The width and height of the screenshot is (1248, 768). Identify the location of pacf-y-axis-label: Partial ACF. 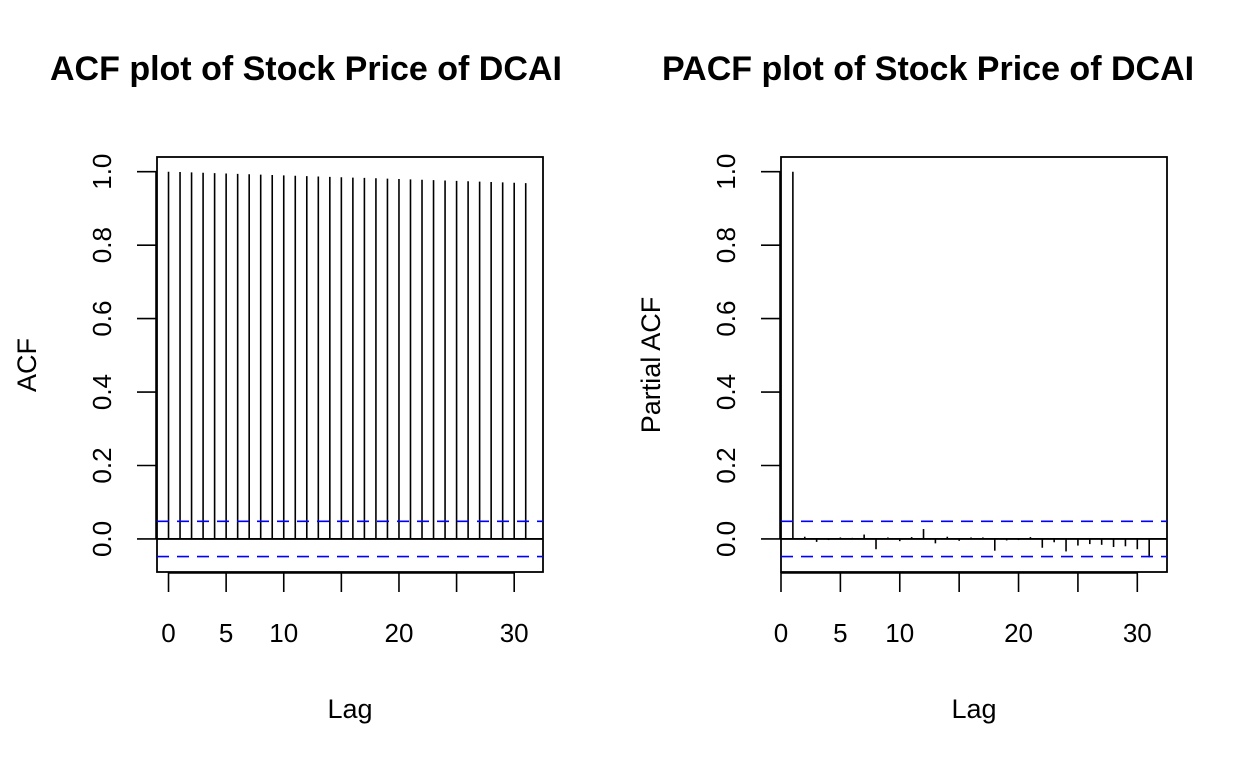
(651, 365).